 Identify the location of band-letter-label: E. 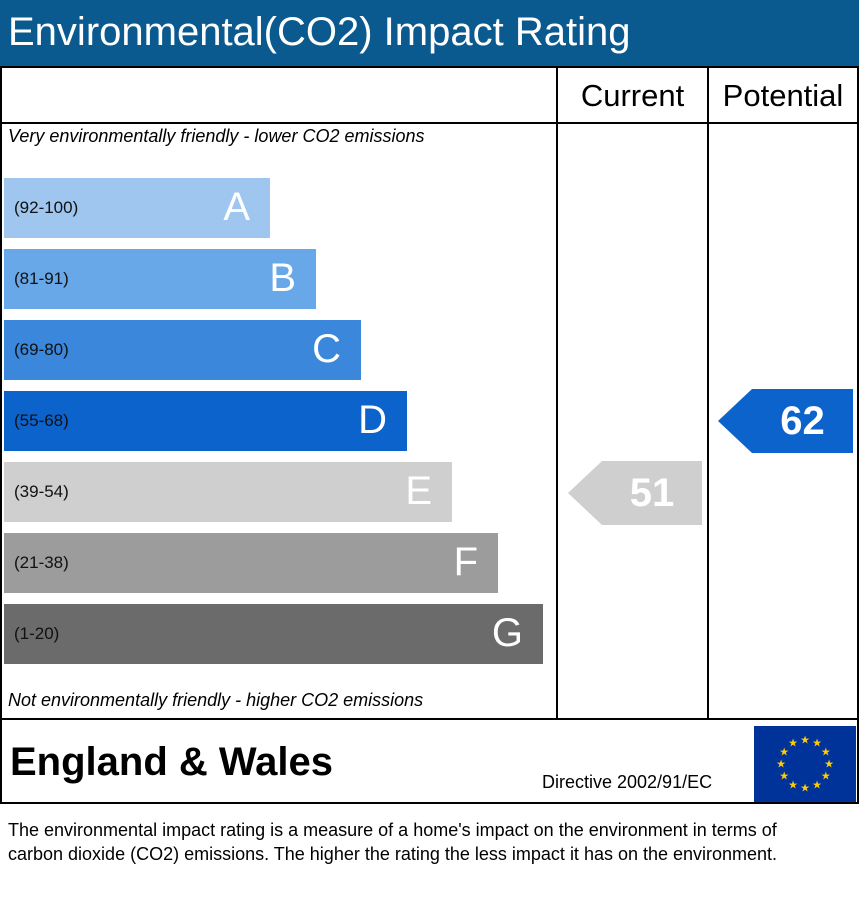
(418, 491).